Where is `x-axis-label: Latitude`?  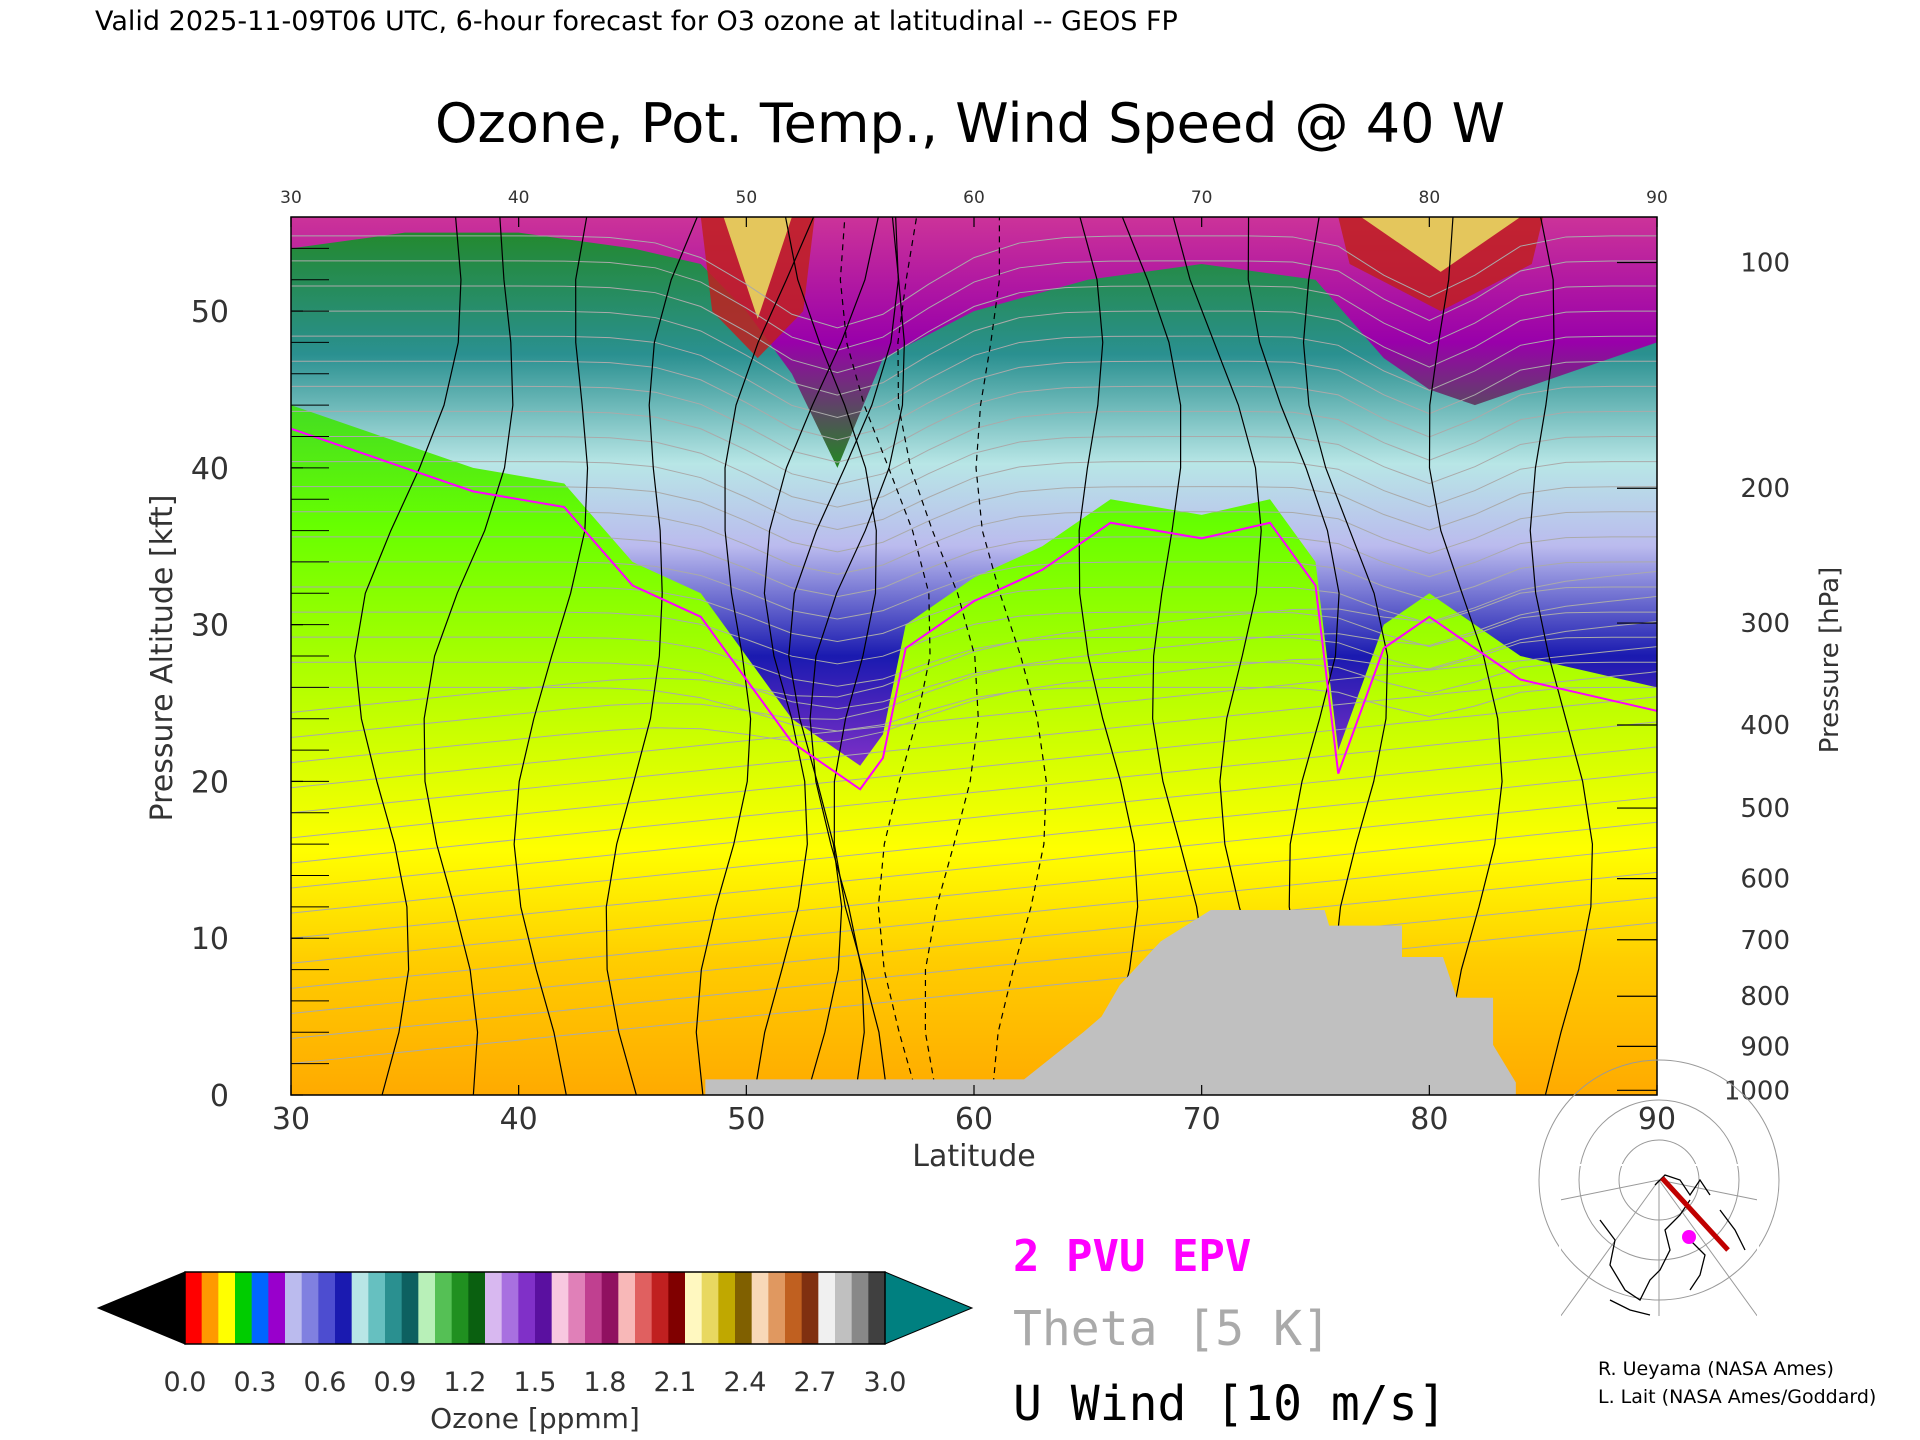
x-axis-label: Latitude is located at coordinates (973, 1156).